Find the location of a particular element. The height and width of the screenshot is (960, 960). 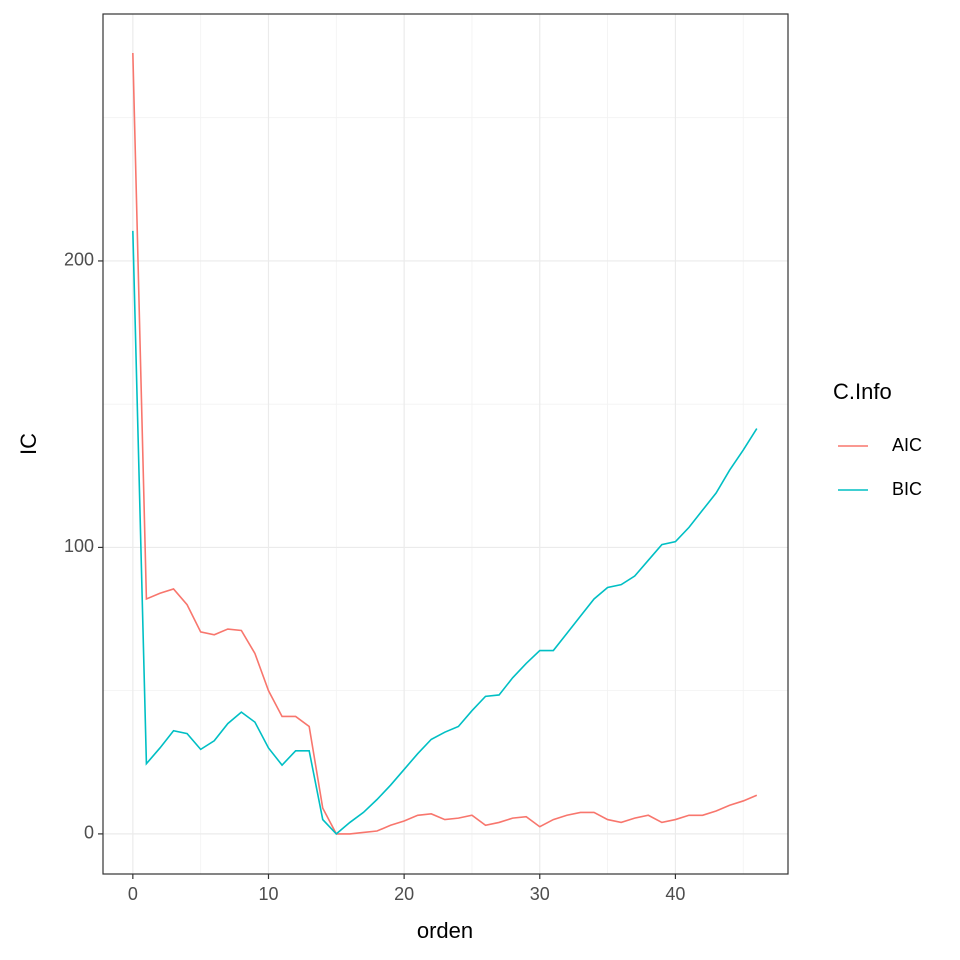

x-tick-label: 30 is located at coordinates (540, 894).